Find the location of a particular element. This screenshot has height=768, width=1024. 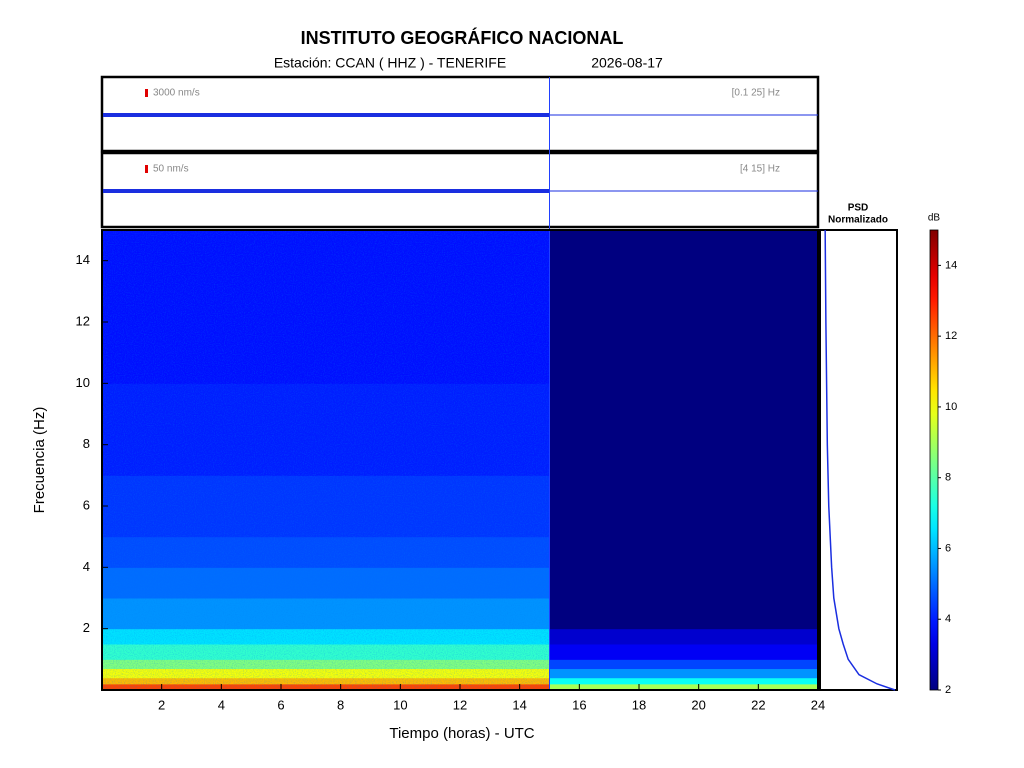

colorbar-tick-label: 14 is located at coordinates (951, 265).